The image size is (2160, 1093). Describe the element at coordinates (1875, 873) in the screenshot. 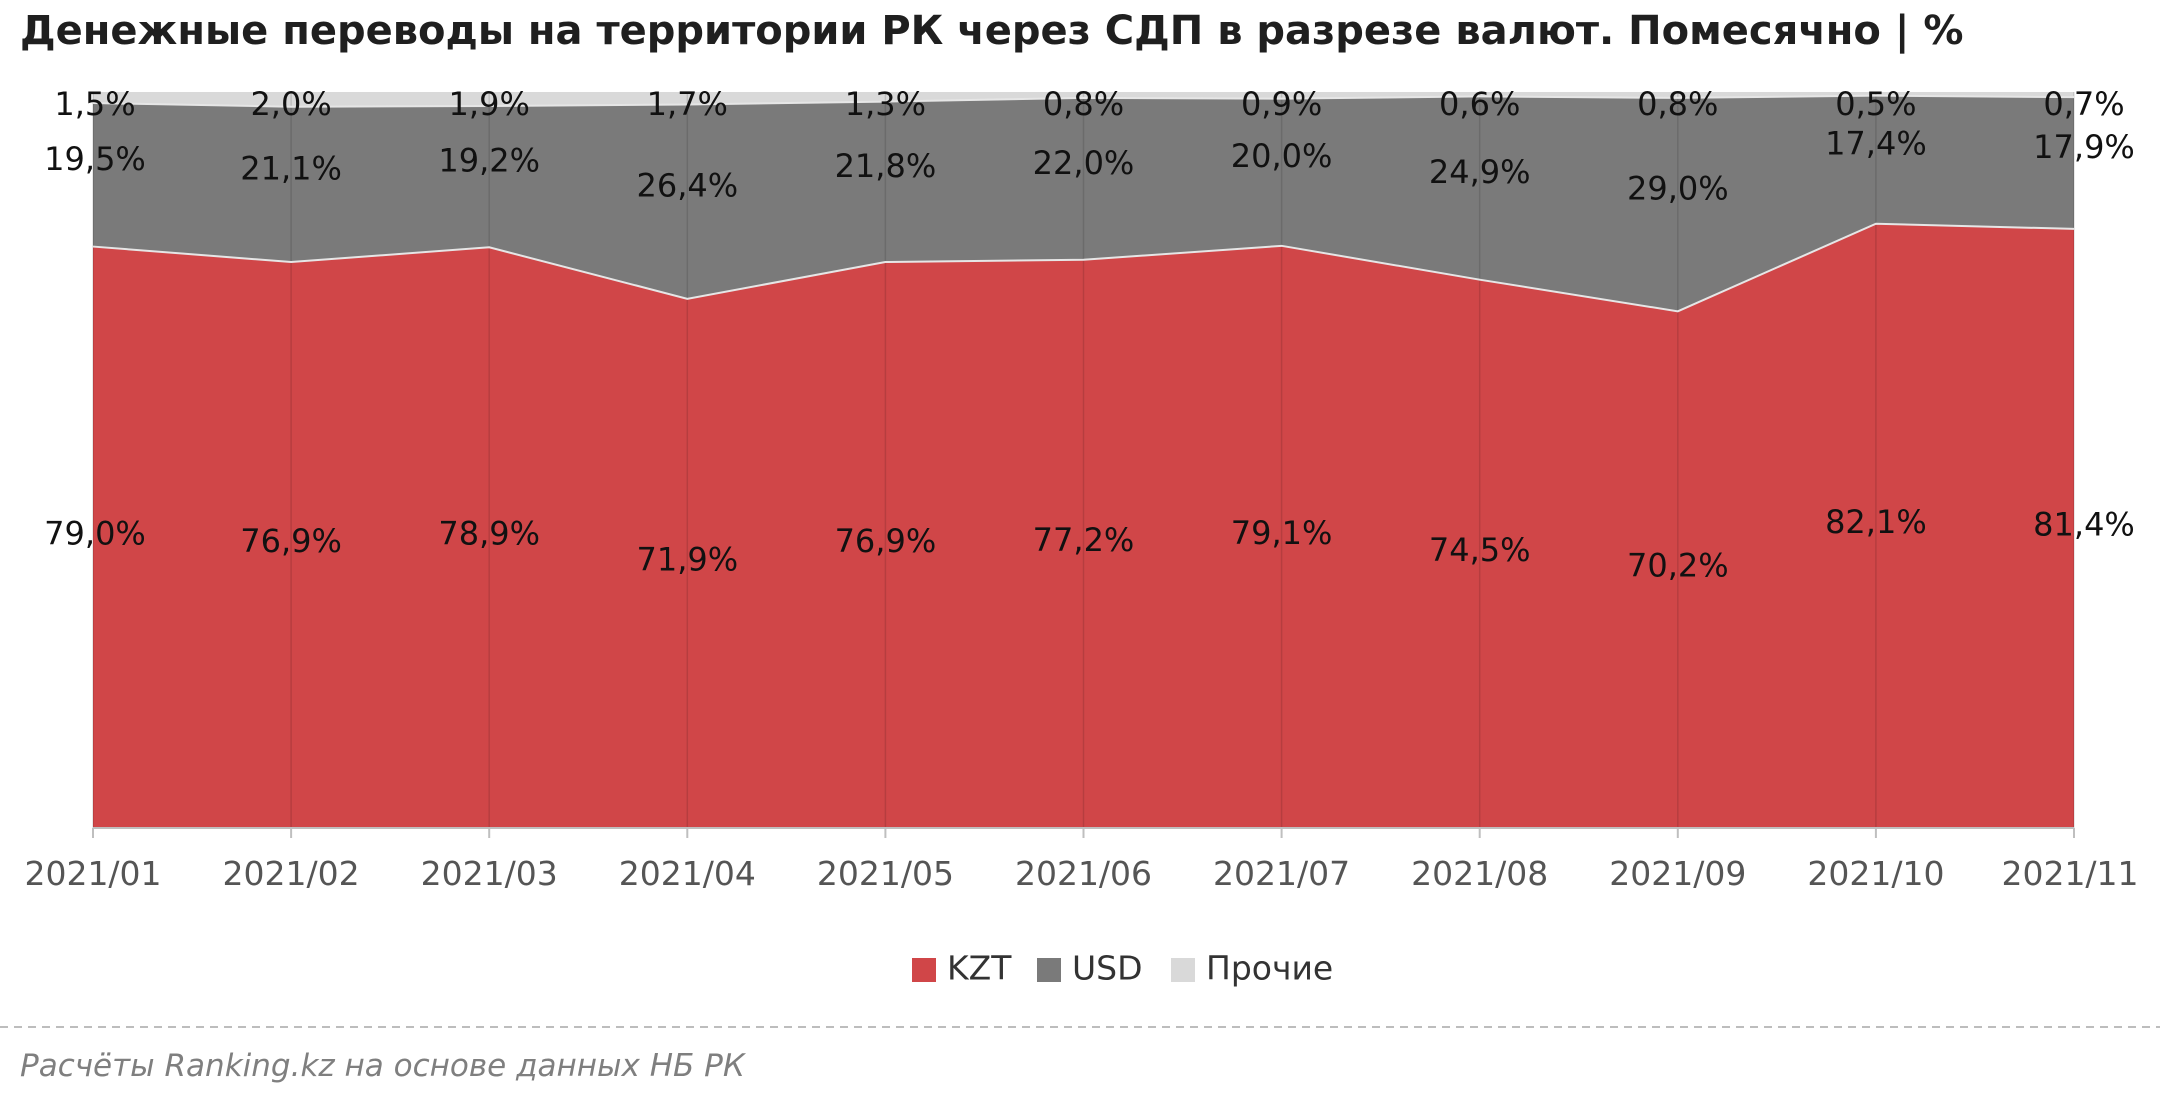

I see `x-tick-label: 2021/10` at that location.